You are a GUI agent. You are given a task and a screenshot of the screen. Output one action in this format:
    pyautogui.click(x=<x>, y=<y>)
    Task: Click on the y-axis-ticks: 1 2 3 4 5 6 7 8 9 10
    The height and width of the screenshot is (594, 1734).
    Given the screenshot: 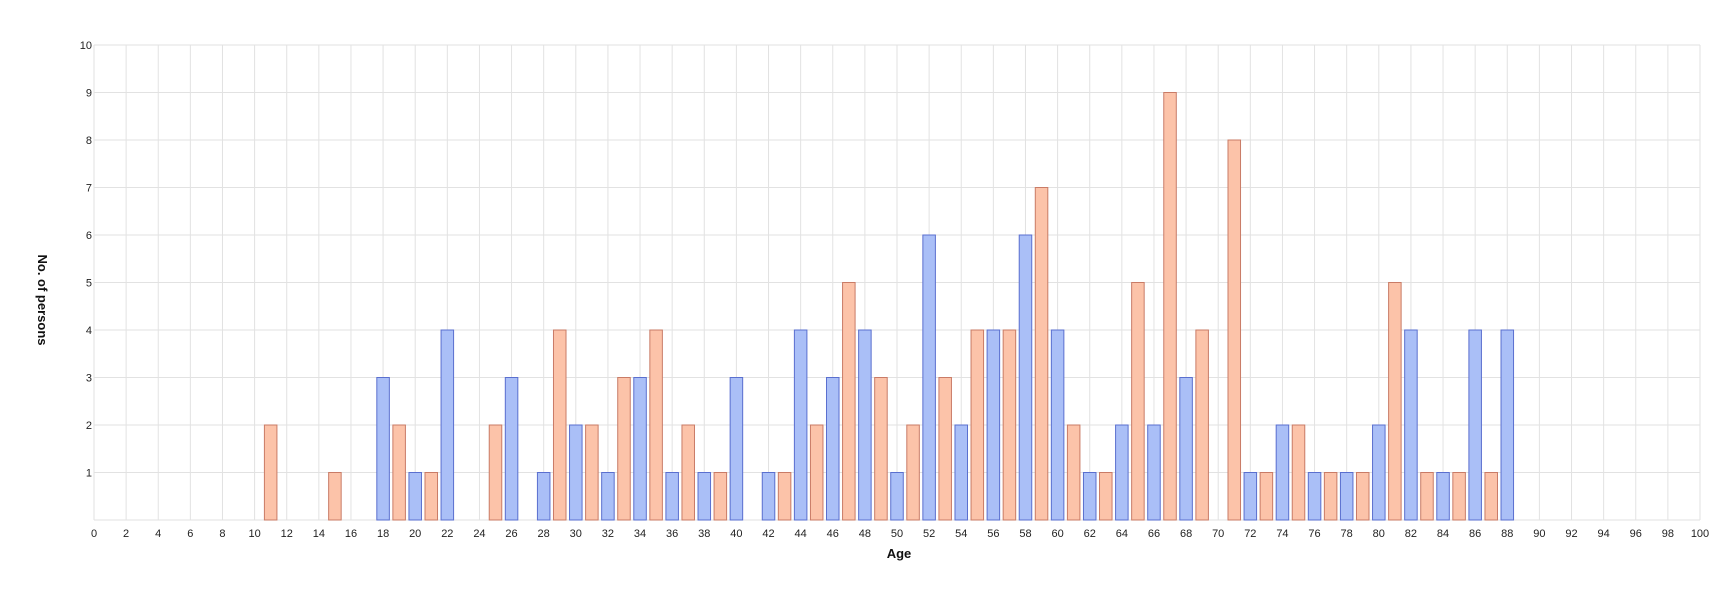 What is the action you would take?
    pyautogui.click(x=86, y=260)
    